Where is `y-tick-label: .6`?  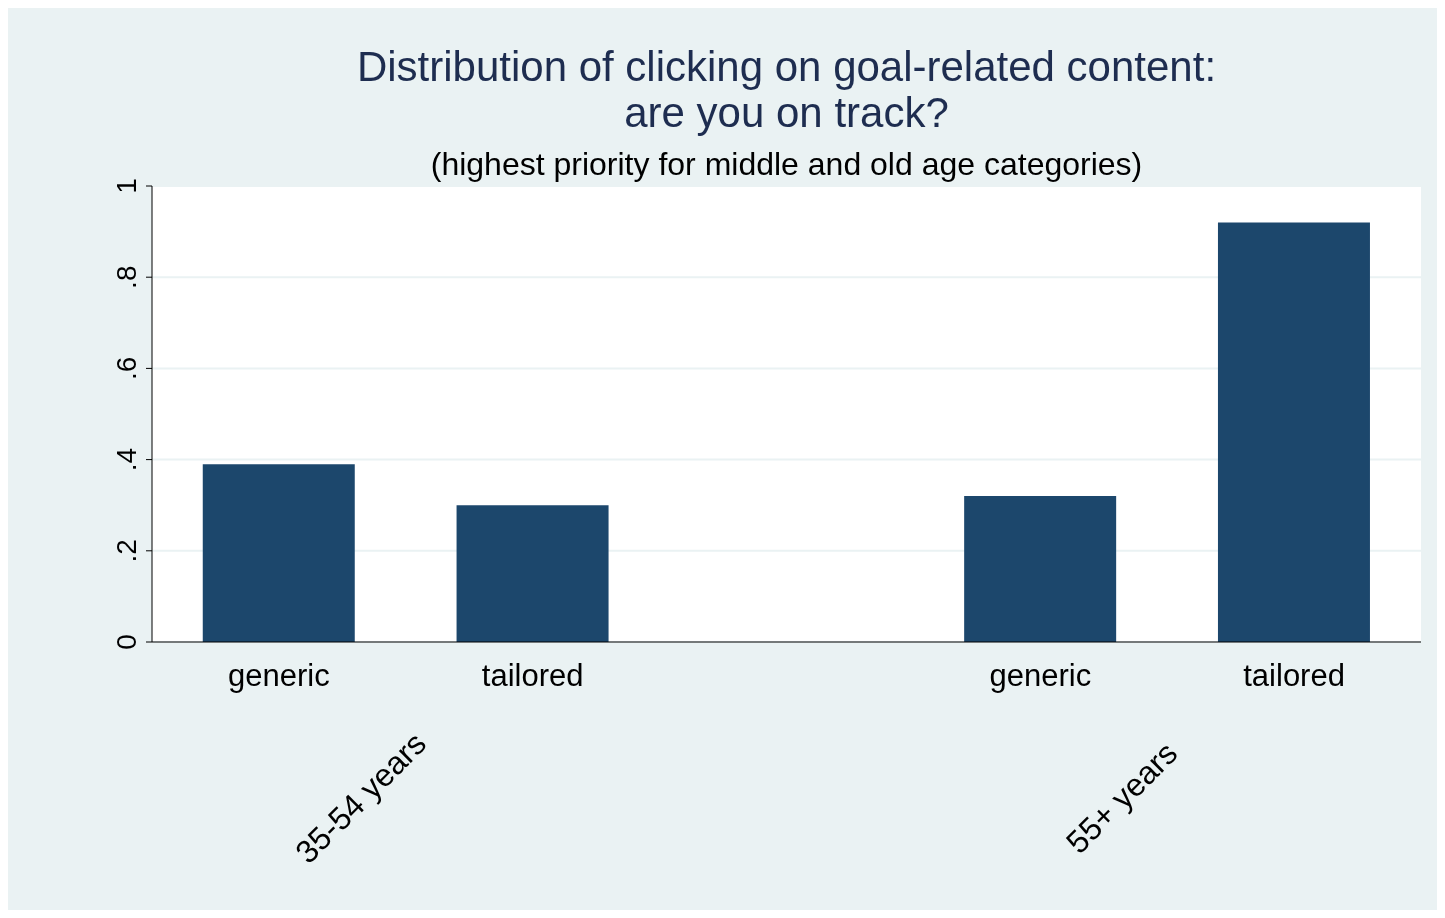
y-tick-label: .6 is located at coordinates (126, 368).